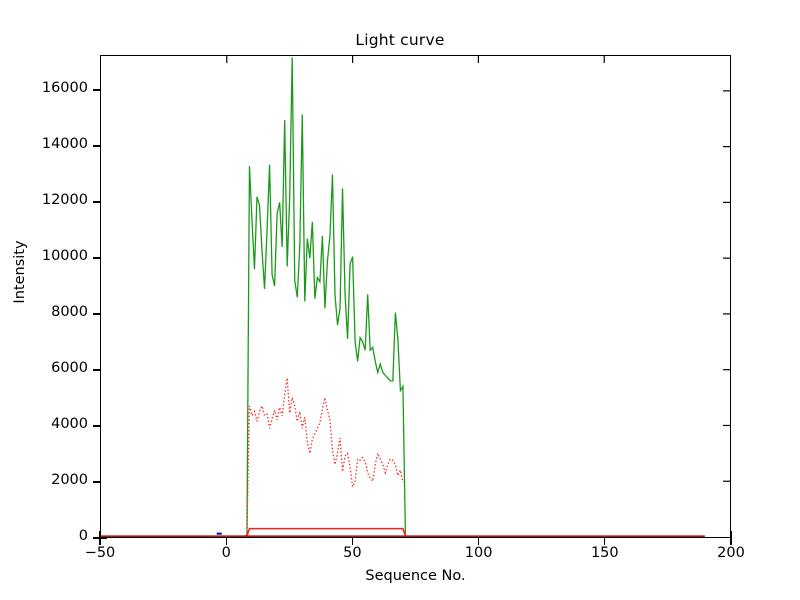 This screenshot has width=800, height=600. I want to click on x-tick-label: 200, so click(731, 553).